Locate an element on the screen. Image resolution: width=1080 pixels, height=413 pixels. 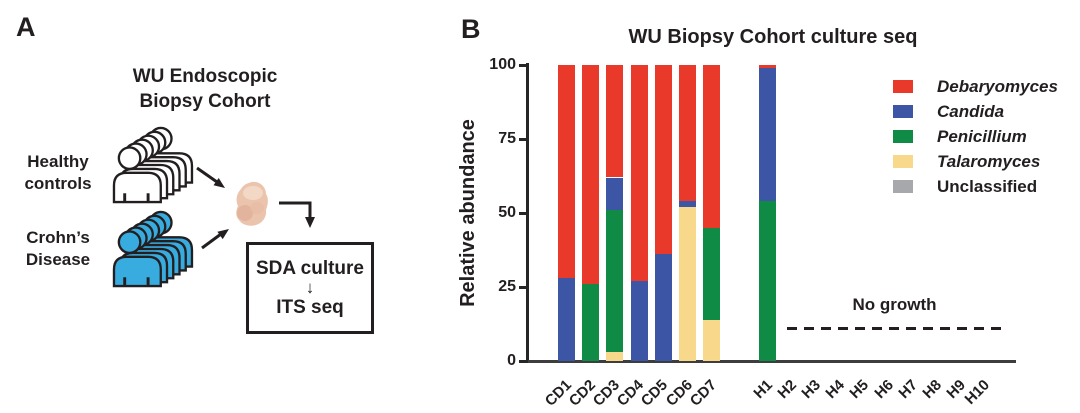
no-growth-dashed-line is located at coordinates (894, 328).